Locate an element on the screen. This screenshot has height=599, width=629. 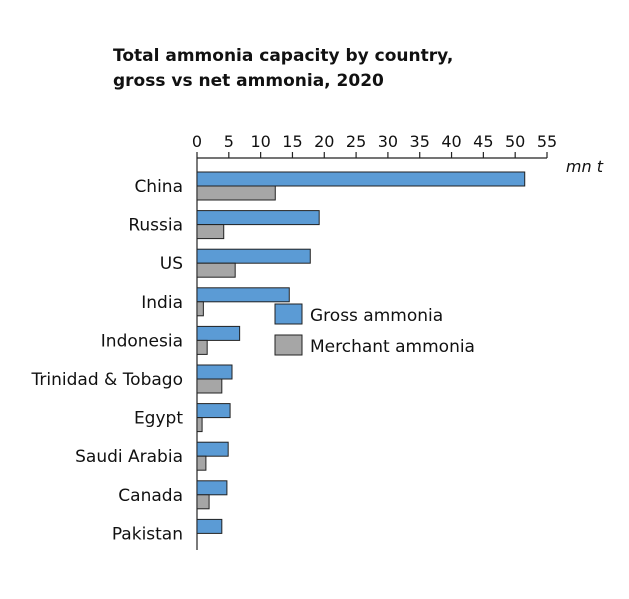
category-label-4: Indonesia is located at coordinates (142, 341).